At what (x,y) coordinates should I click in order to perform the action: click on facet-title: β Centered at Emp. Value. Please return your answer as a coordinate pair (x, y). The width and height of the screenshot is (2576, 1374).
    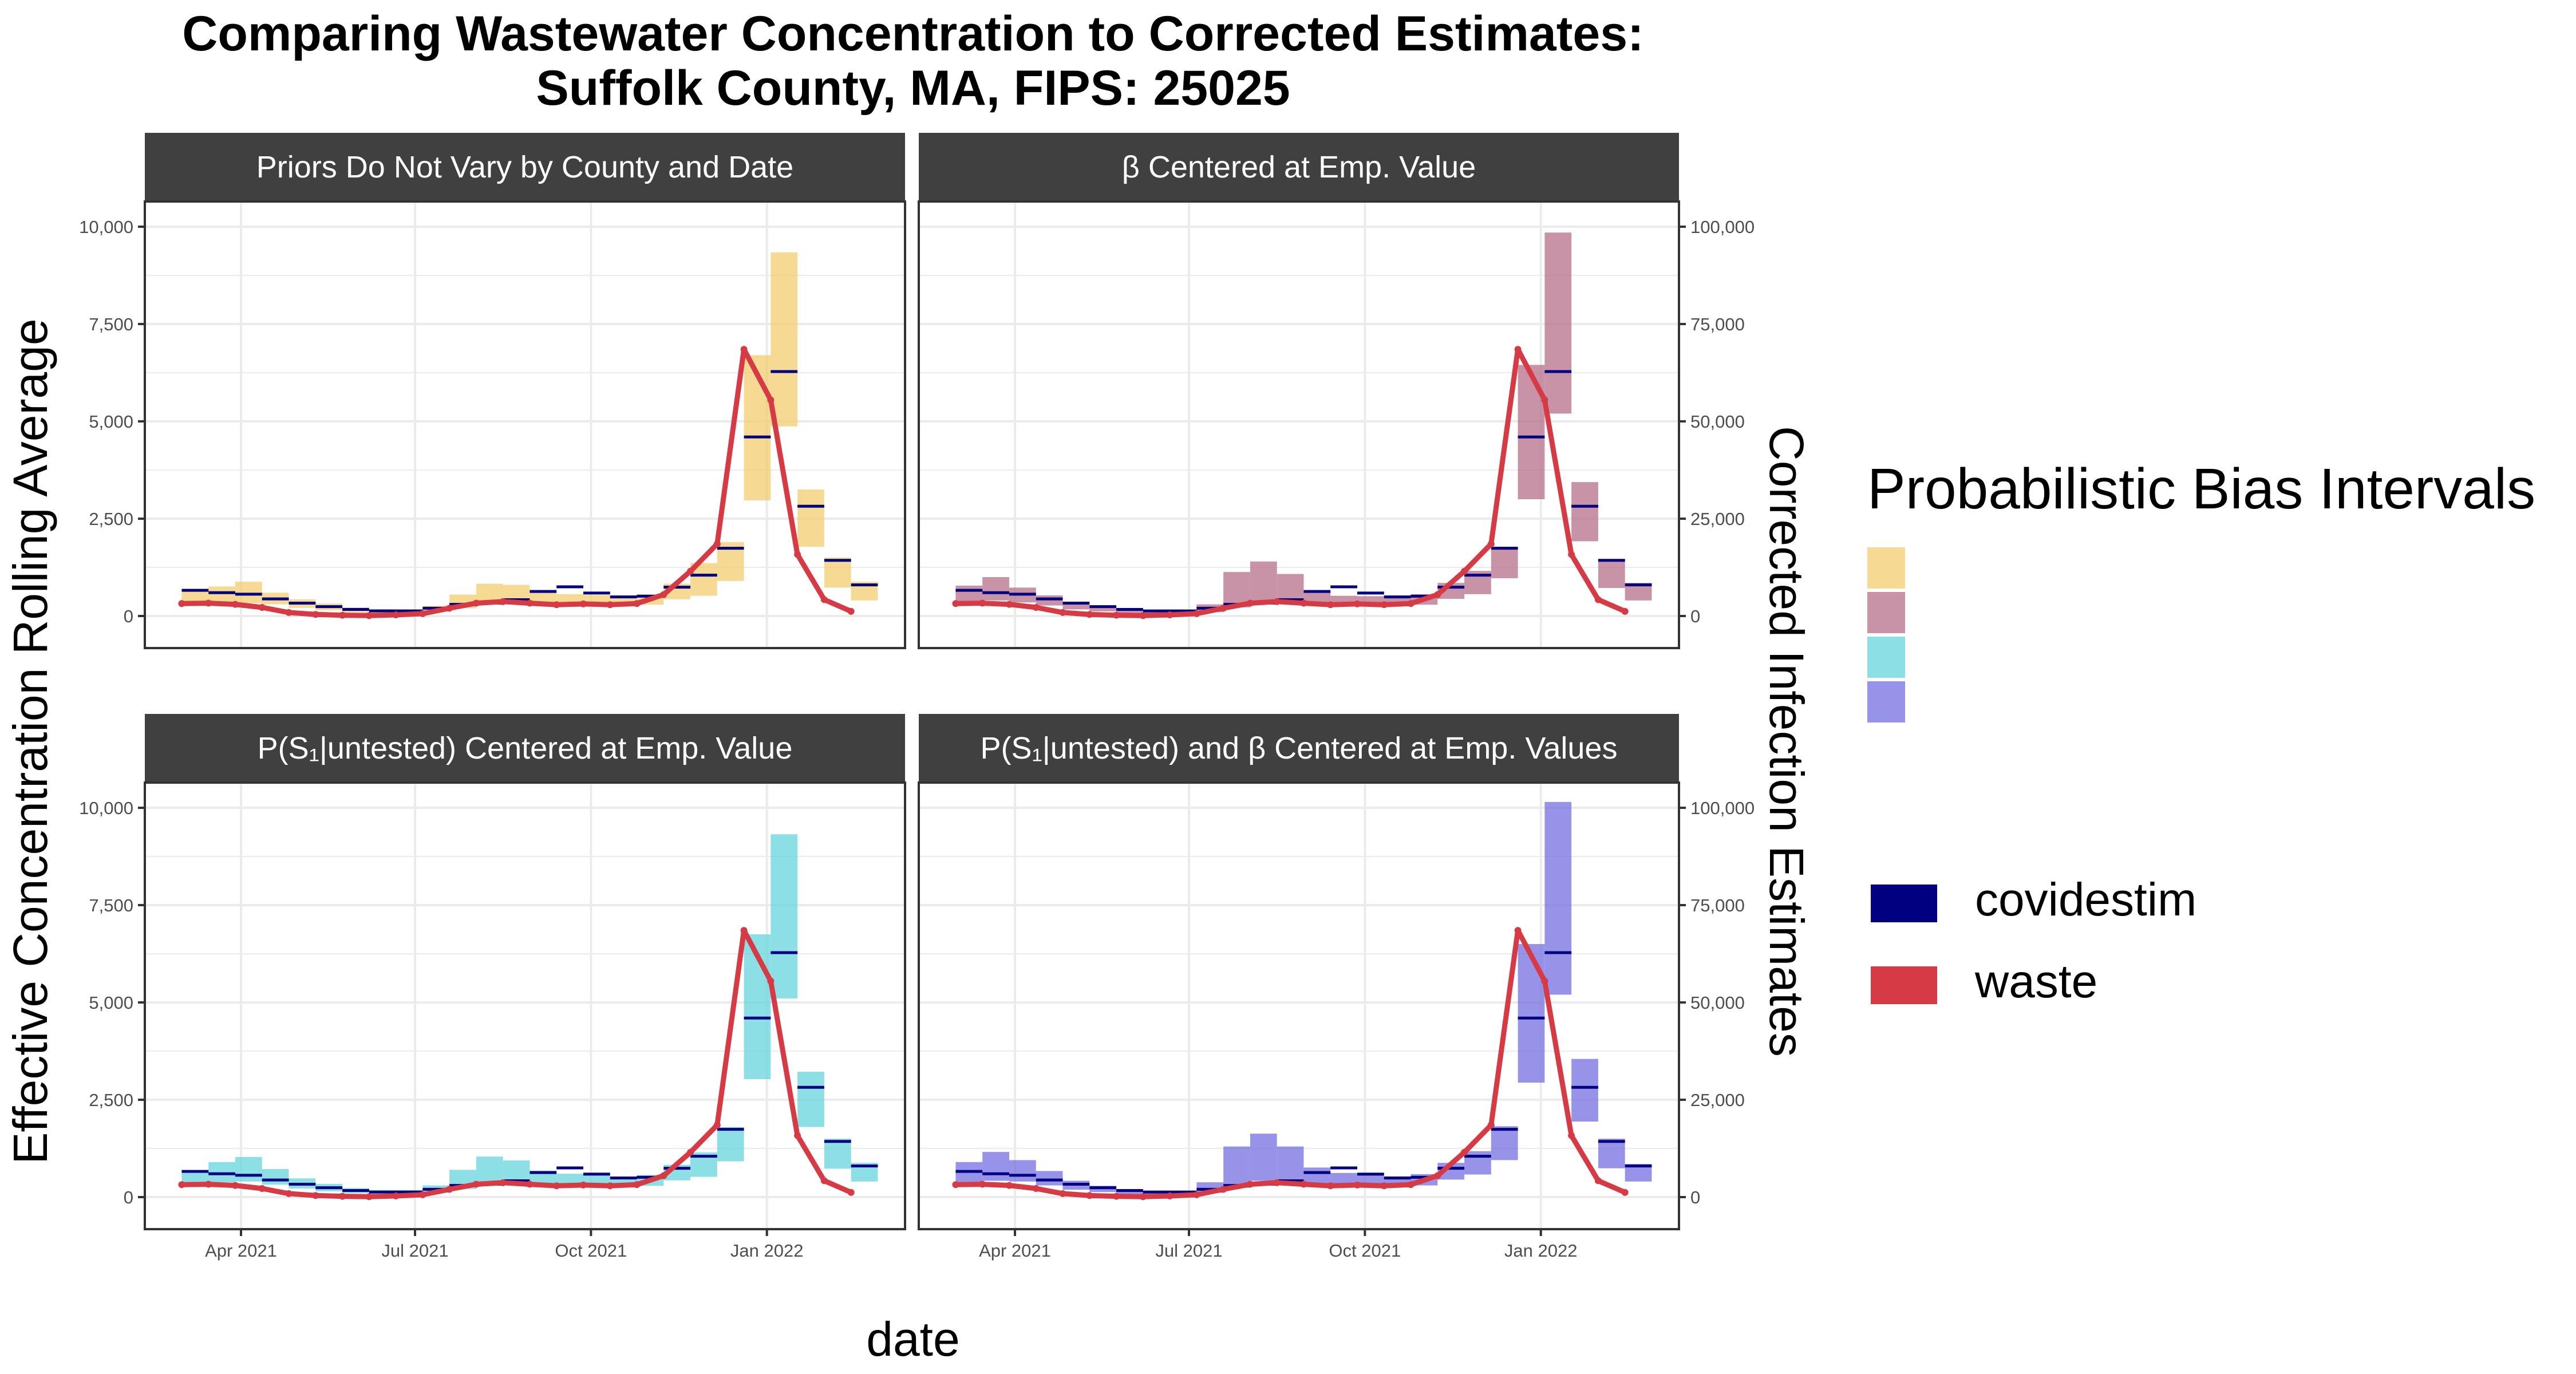
    Looking at the image, I should click on (1299, 167).